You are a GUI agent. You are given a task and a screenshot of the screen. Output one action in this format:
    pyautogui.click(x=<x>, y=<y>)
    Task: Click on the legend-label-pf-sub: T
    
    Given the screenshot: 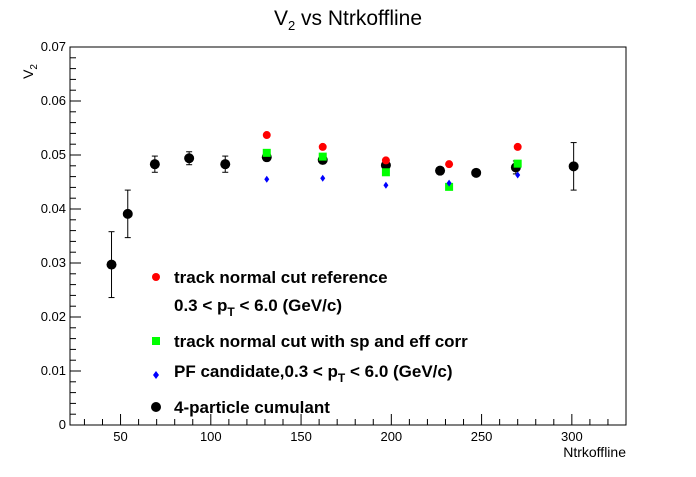 What is the action you would take?
    pyautogui.click(x=342, y=378)
    